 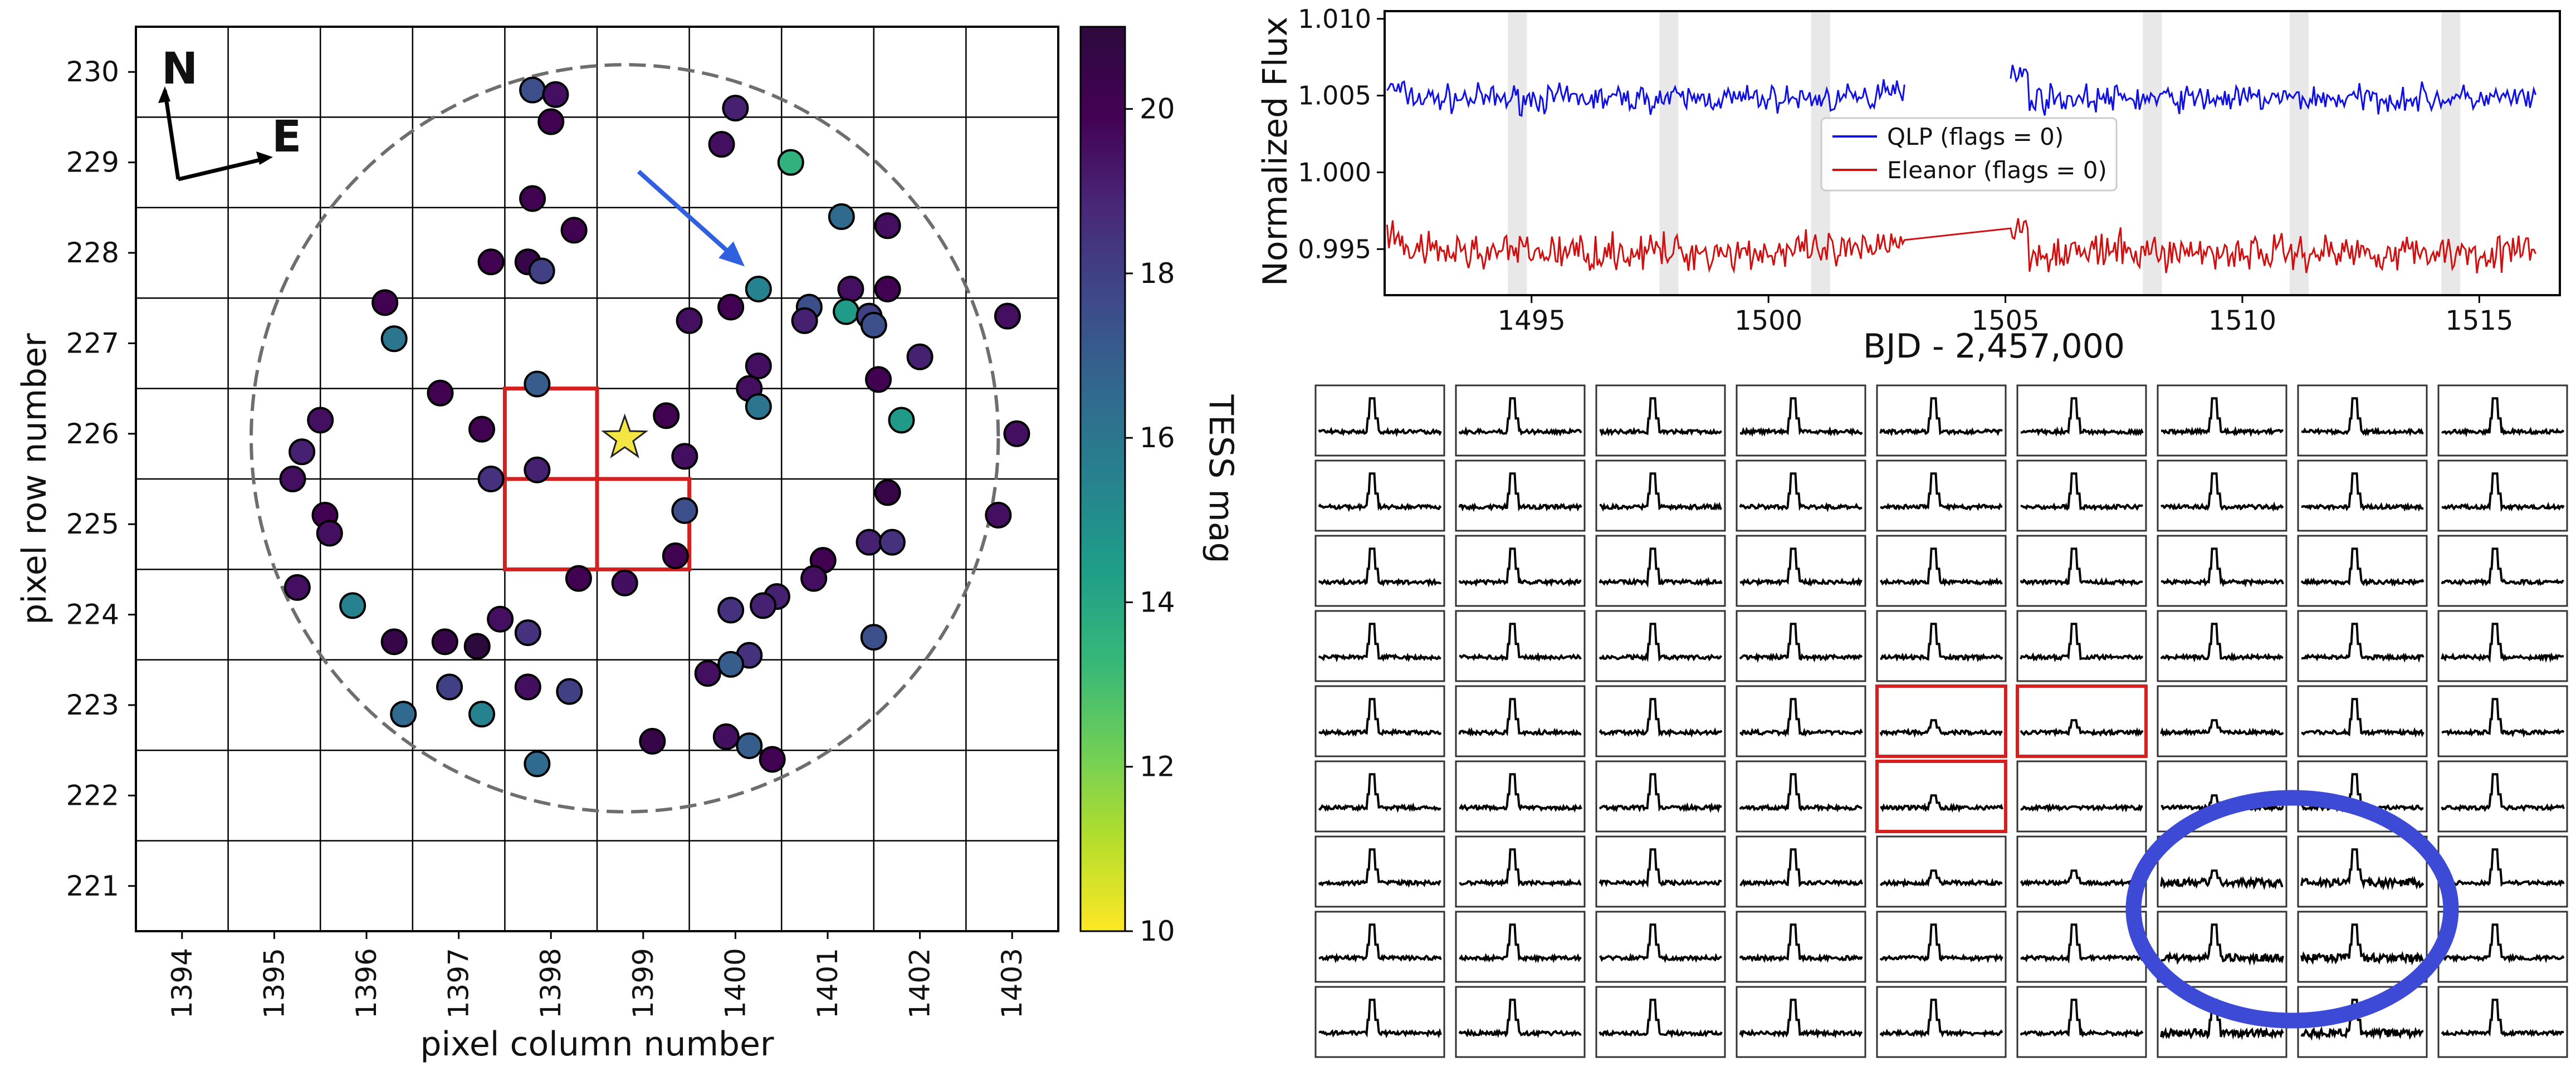 What do you see at coordinates (1276, 151) in the screenshot?
I see `light-curve-y-axis-label: Normalized Flux` at bounding box center [1276, 151].